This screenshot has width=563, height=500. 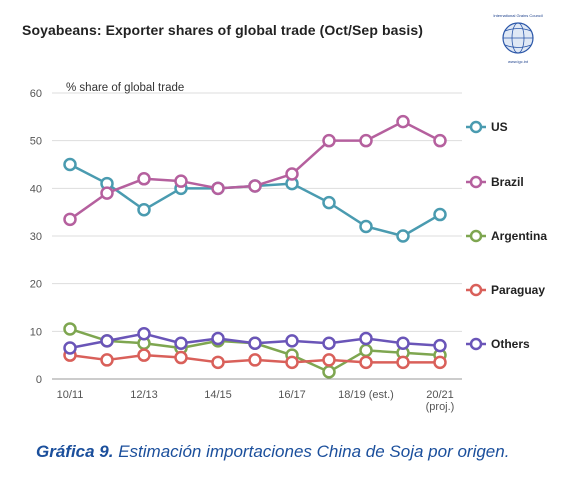 I want to click on igc-logo: International Grains Council www.igc.int, so click(x=517, y=38).